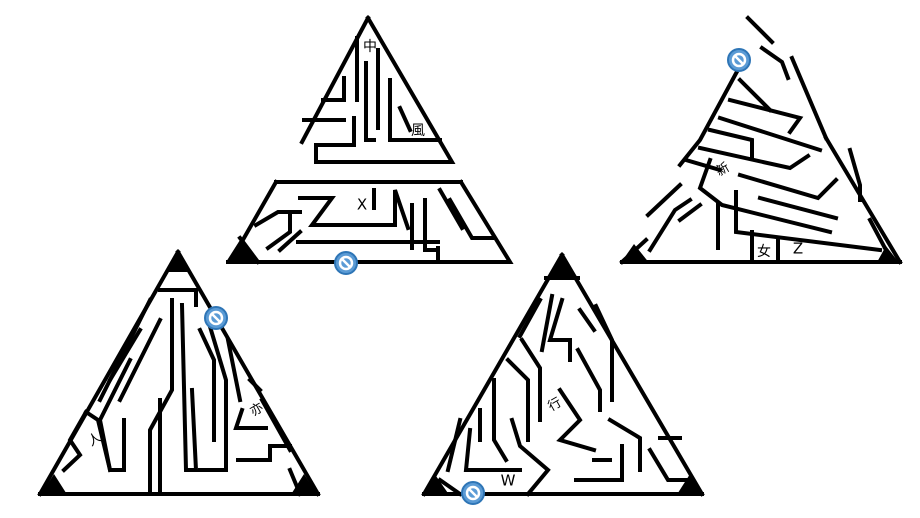 The image size is (920, 518). I want to click on maze-bottom-right-walls, so click(563, 374).